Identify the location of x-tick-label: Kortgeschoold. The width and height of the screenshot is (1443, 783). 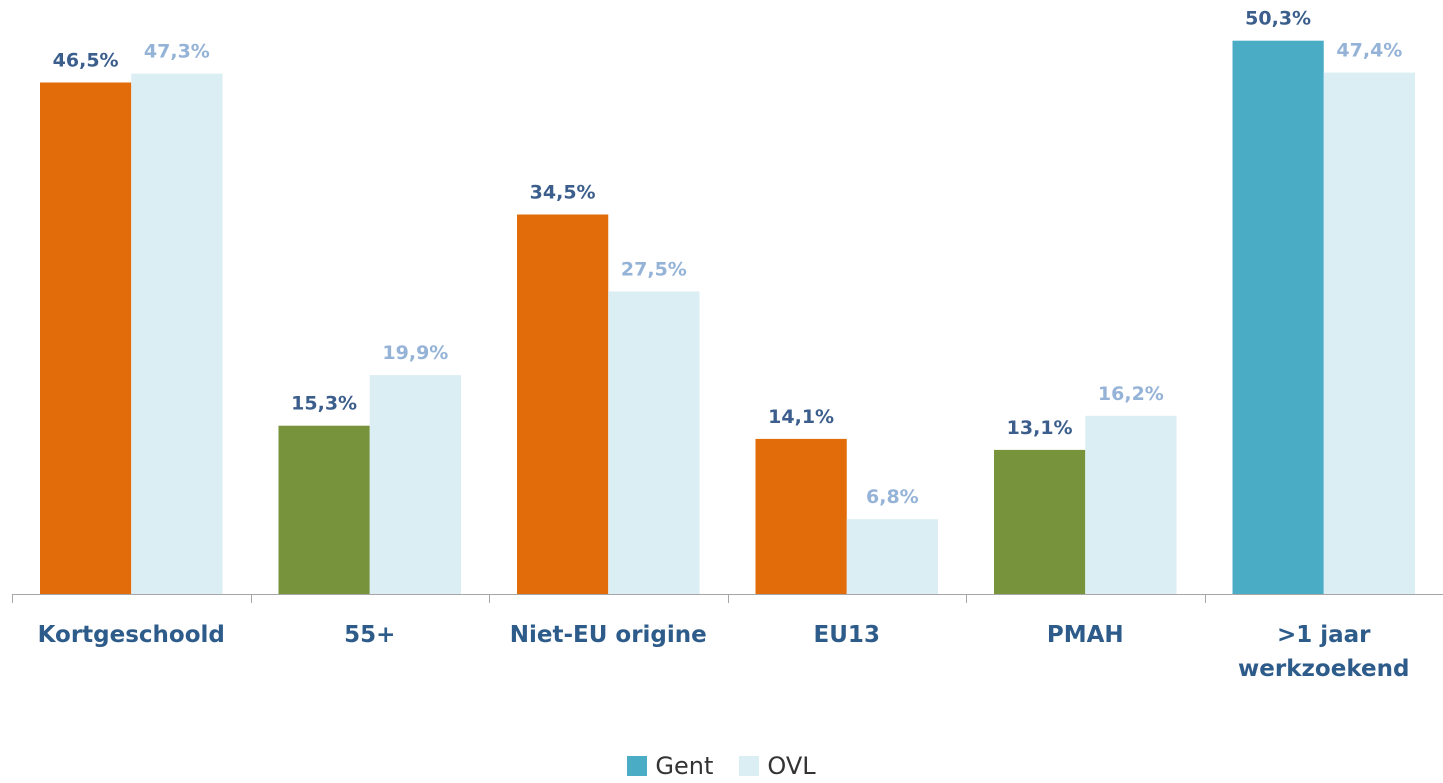
(131, 635).